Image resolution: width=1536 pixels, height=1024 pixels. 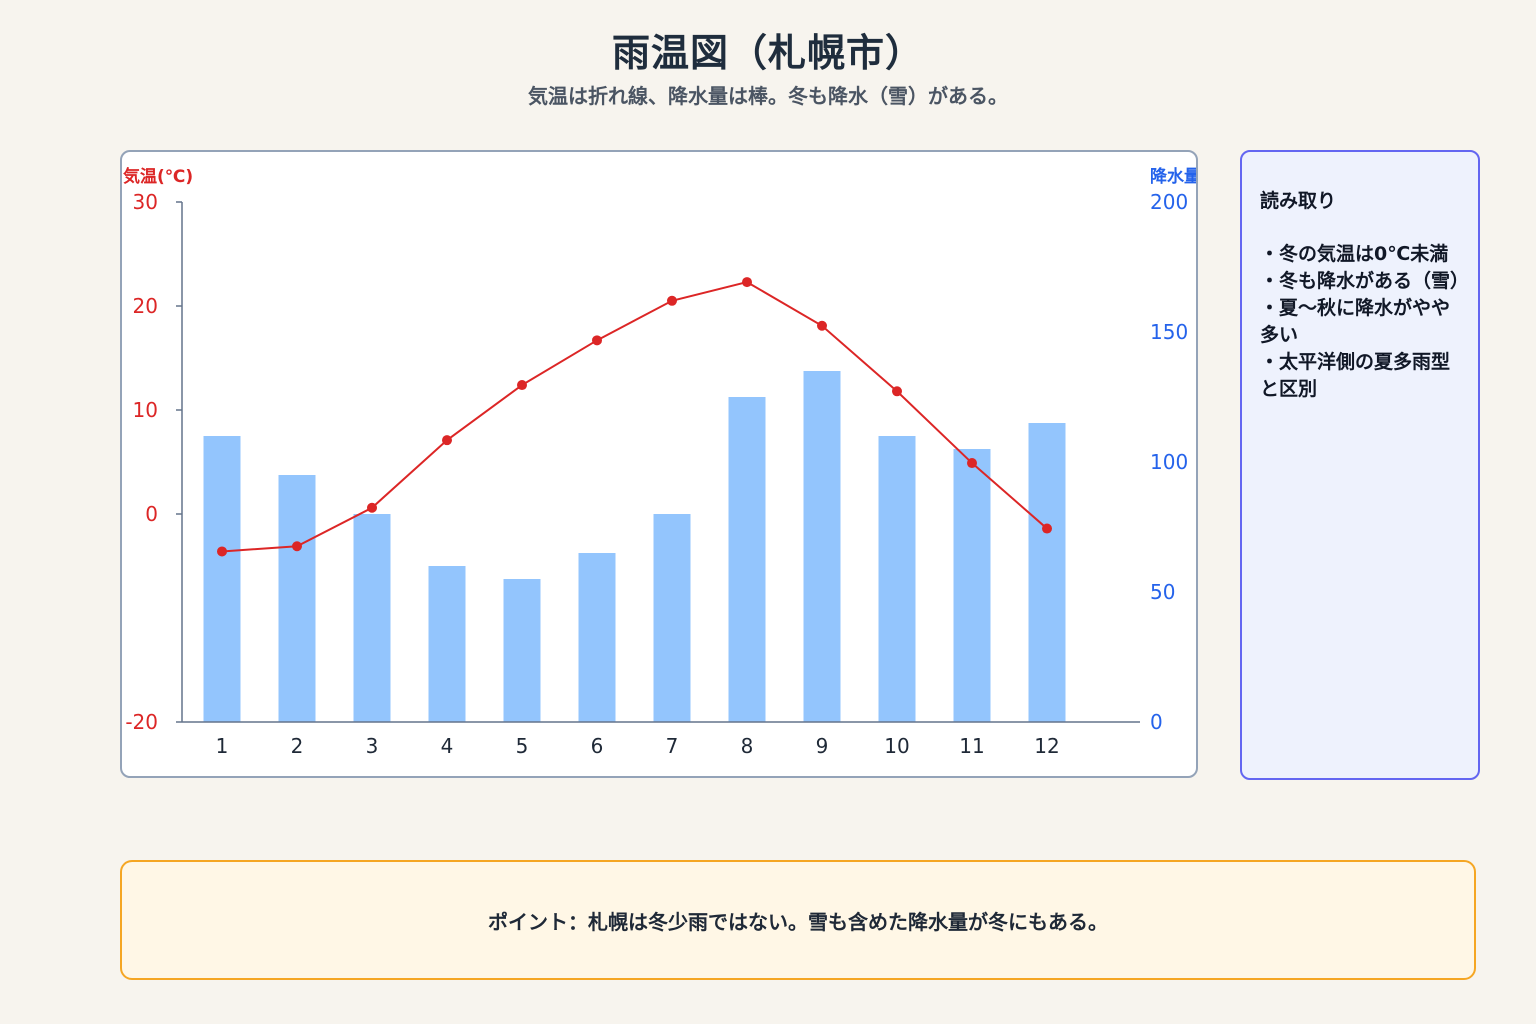 What do you see at coordinates (1169, 332) in the screenshot?
I see `y-right-tick-label: 150` at bounding box center [1169, 332].